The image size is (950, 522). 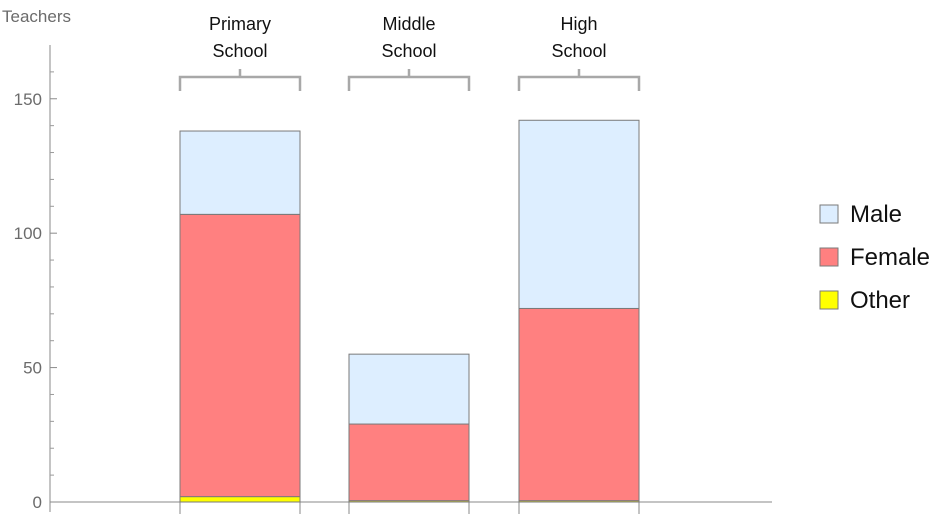 I want to click on bar-female-middle-school, so click(x=409, y=462).